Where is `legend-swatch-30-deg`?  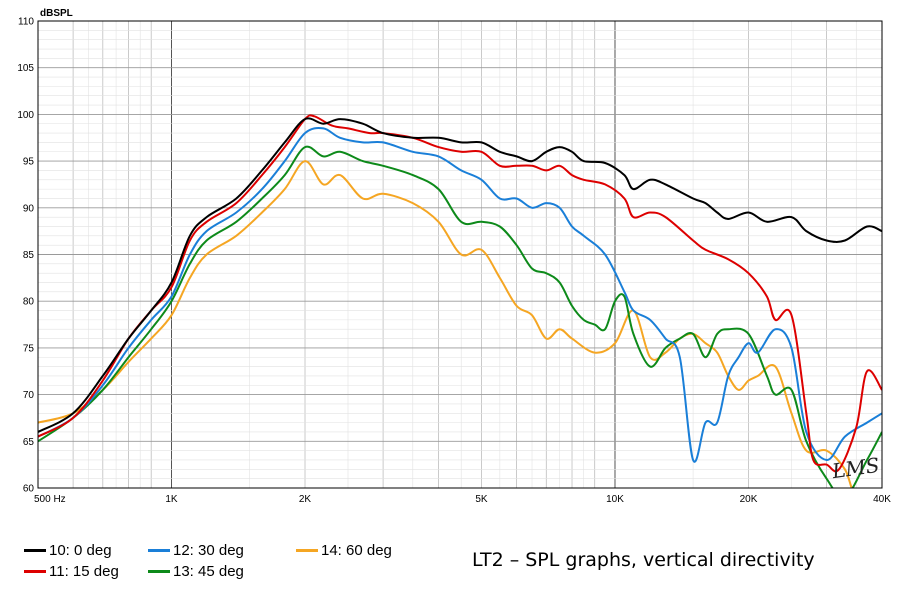
legend-swatch-30-deg is located at coordinates (159, 550).